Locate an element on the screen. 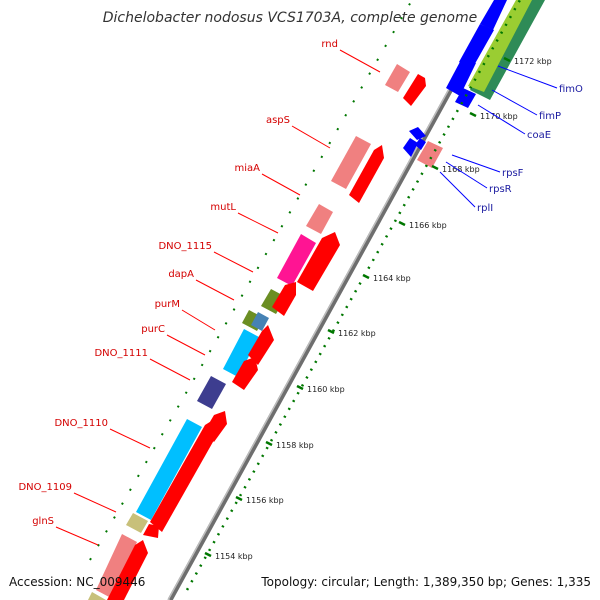 The height and width of the screenshot is (600, 600). gene-block-rnd is located at coordinates (397, 78).